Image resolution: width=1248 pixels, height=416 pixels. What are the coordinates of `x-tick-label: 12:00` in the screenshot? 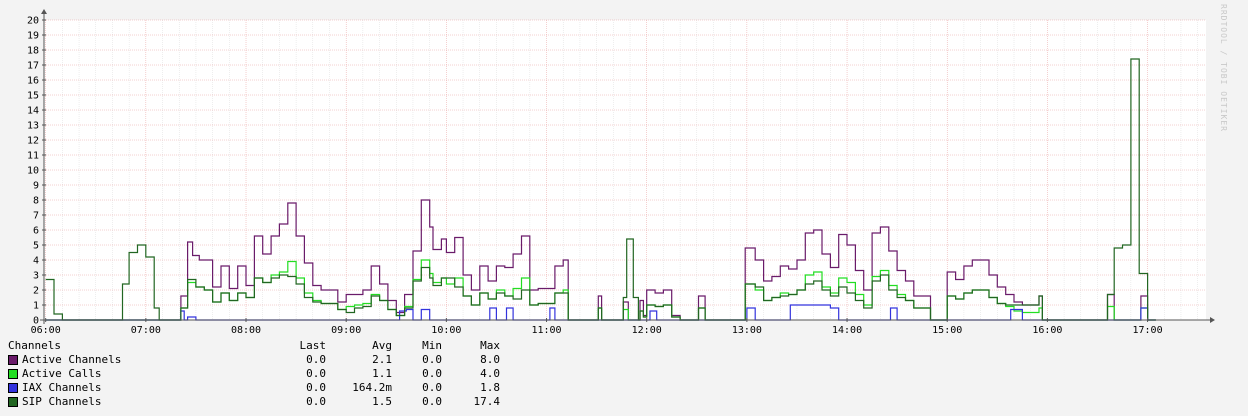 It's located at (647, 330).